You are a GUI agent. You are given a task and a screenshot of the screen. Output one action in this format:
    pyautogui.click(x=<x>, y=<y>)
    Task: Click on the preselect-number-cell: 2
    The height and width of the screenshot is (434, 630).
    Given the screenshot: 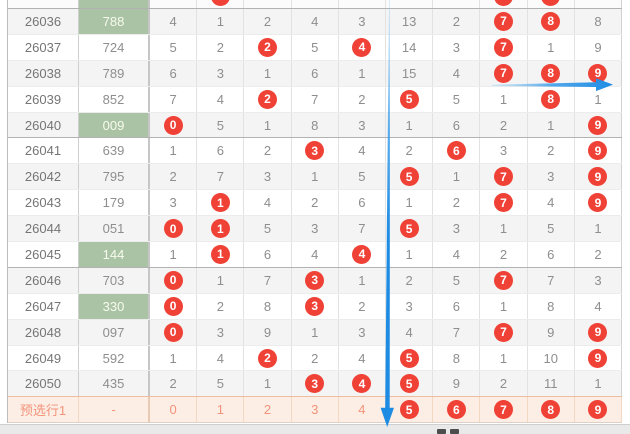 What is the action you would take?
    pyautogui.click(x=268, y=410)
    